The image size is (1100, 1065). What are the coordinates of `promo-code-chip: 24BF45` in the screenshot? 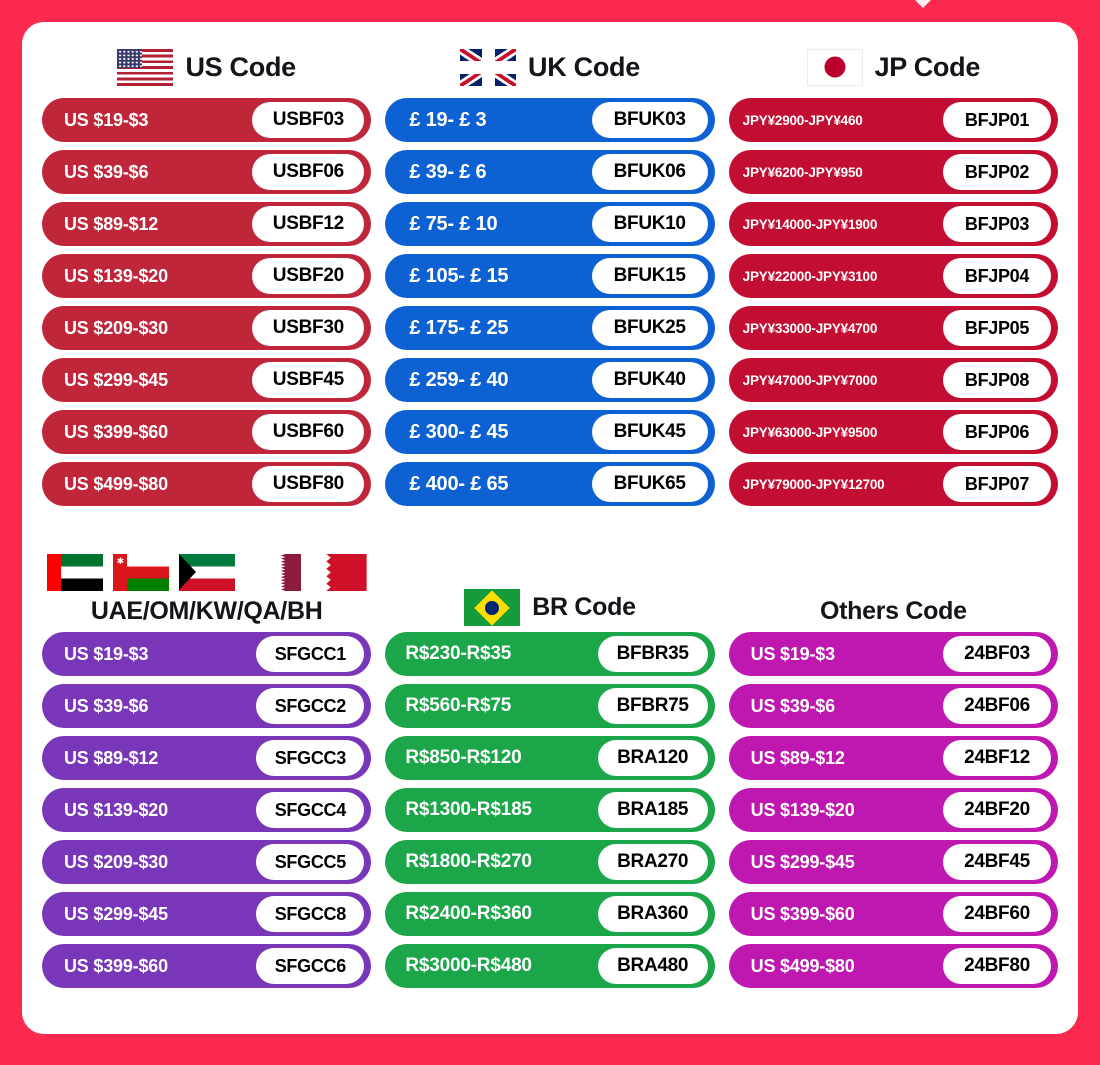 It's located at (997, 862).